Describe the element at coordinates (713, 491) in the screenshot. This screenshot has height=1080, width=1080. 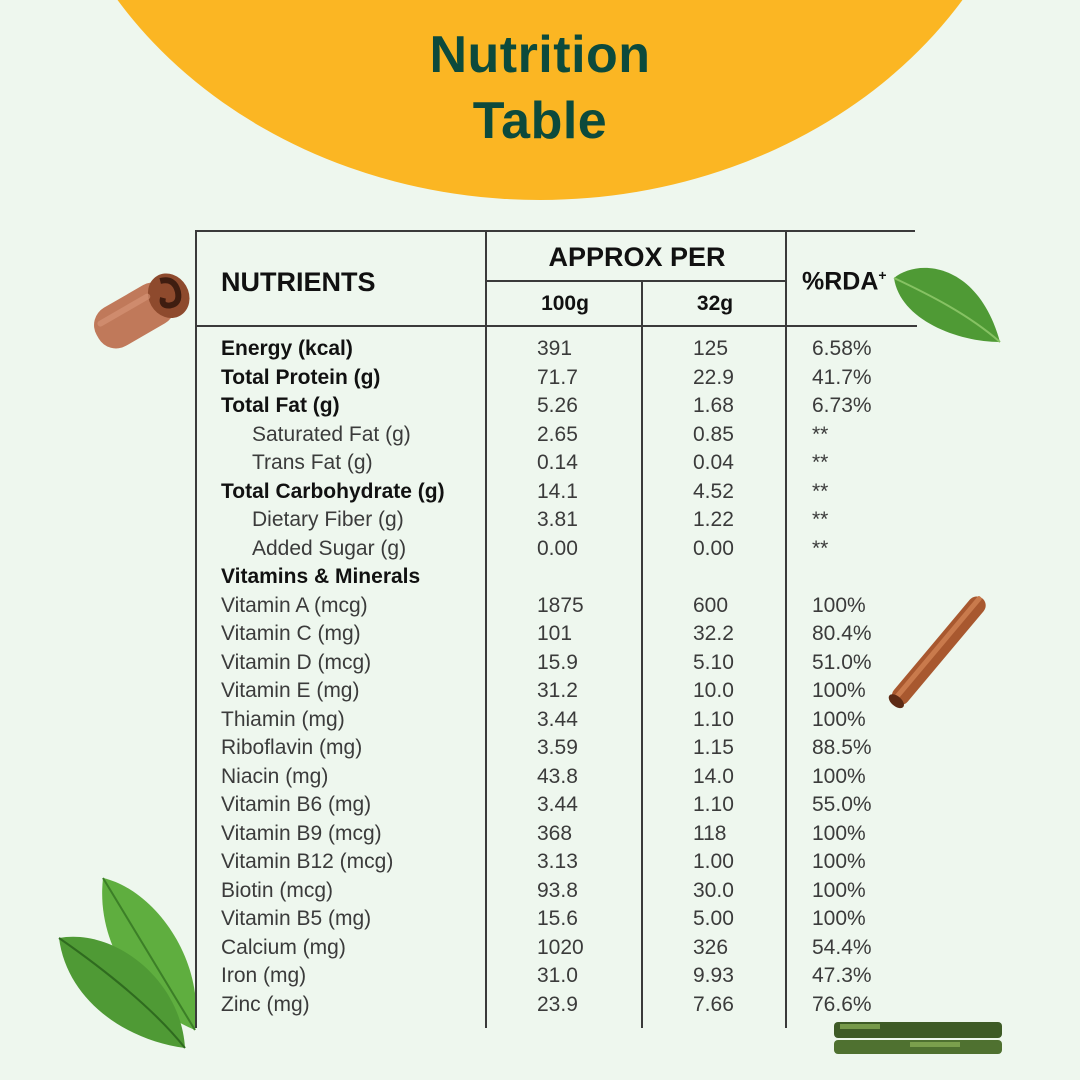
I see `value-32g: 4.52` at that location.